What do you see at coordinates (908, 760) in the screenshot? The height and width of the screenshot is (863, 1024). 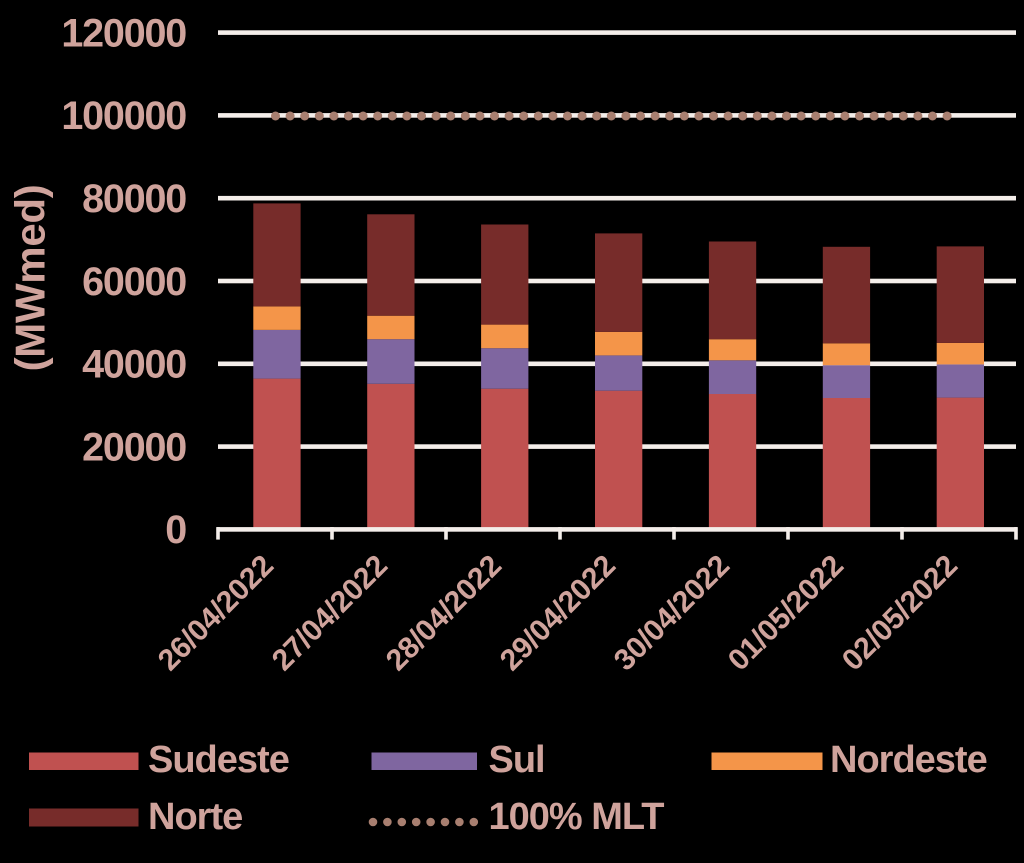 I see `svg-text: Nordeste` at bounding box center [908, 760].